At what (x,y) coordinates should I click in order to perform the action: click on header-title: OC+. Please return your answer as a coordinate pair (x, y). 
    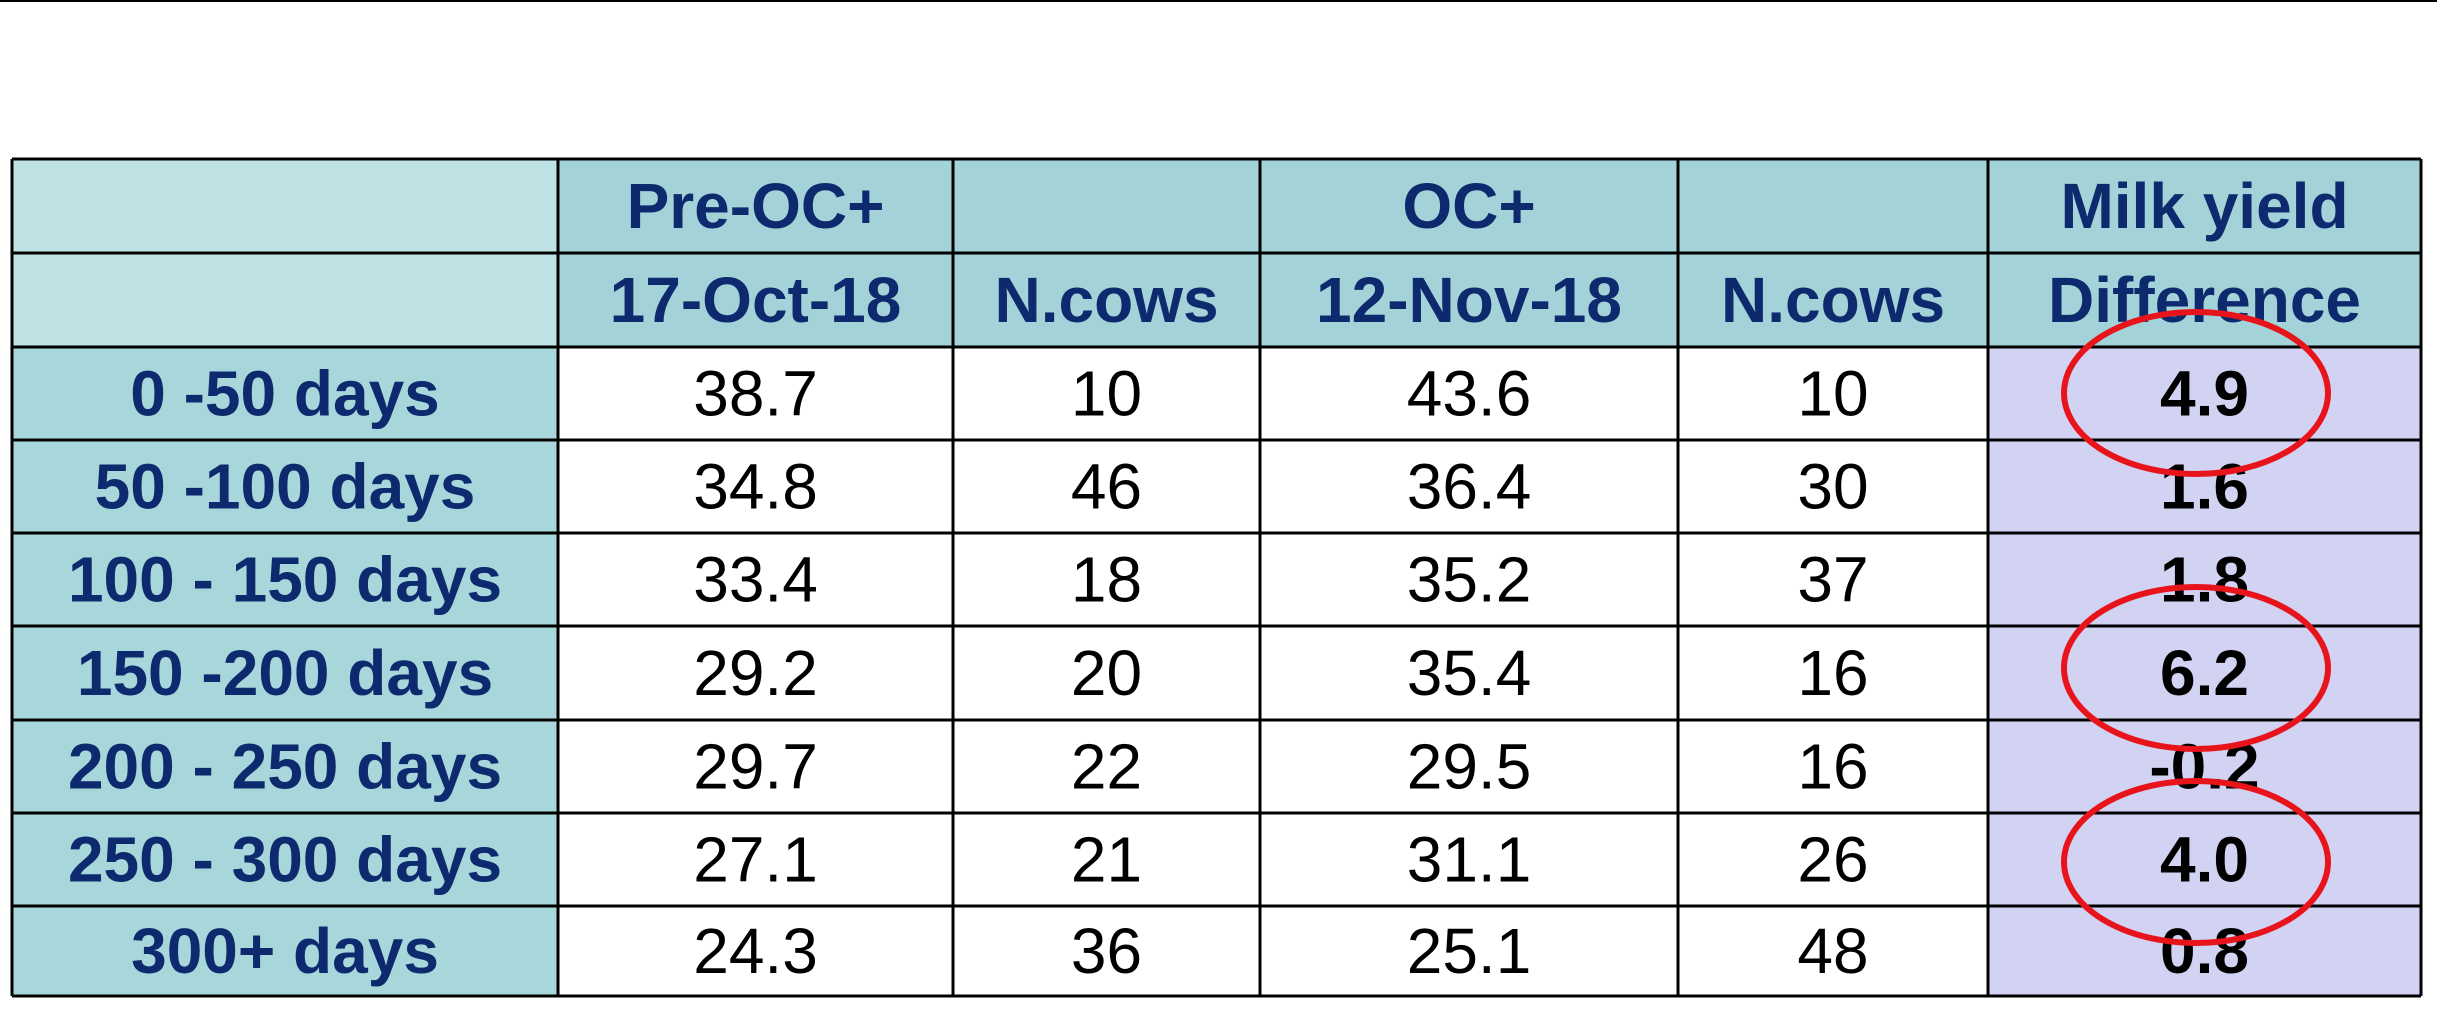
    Looking at the image, I should click on (1468, 206).